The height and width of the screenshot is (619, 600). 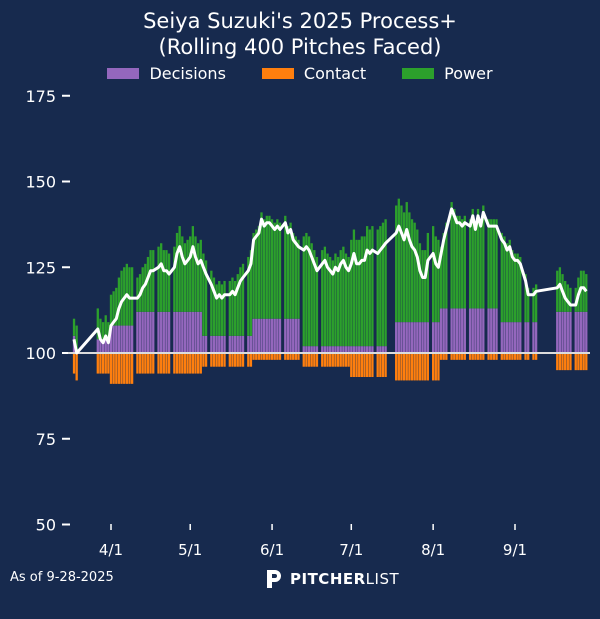 What do you see at coordinates (468, 73) in the screenshot?
I see `legend-label-power: Power` at bounding box center [468, 73].